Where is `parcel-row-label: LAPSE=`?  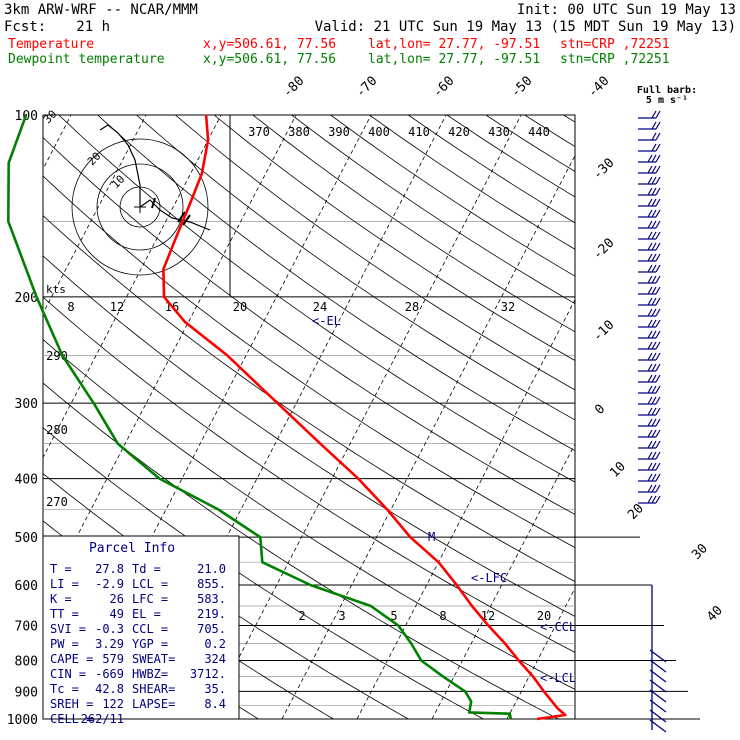
parcel-row-label: LAPSE= is located at coordinates (153, 704).